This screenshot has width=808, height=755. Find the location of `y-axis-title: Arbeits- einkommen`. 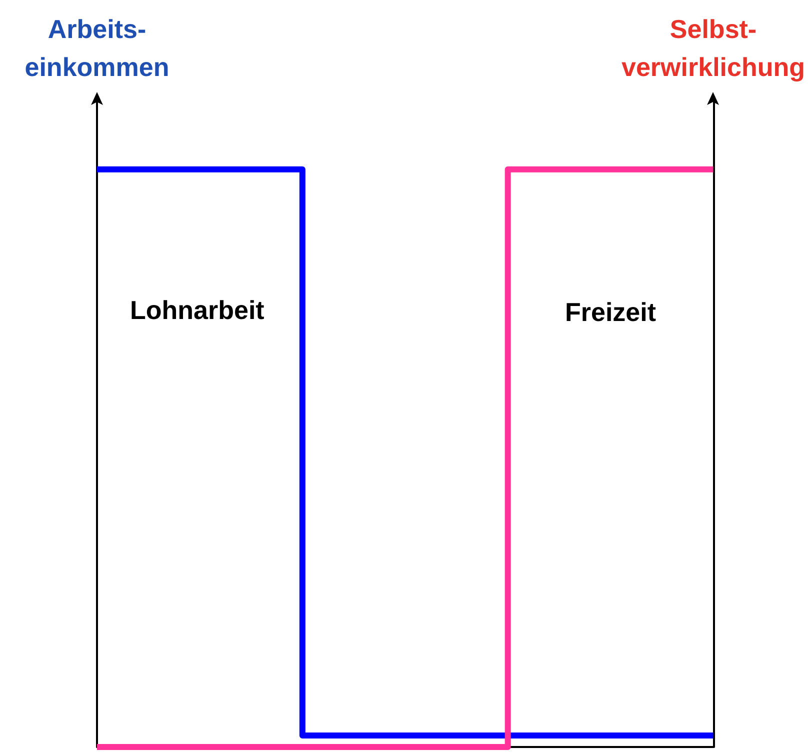

y-axis-title: Arbeits- einkommen is located at coordinates (97, 48).